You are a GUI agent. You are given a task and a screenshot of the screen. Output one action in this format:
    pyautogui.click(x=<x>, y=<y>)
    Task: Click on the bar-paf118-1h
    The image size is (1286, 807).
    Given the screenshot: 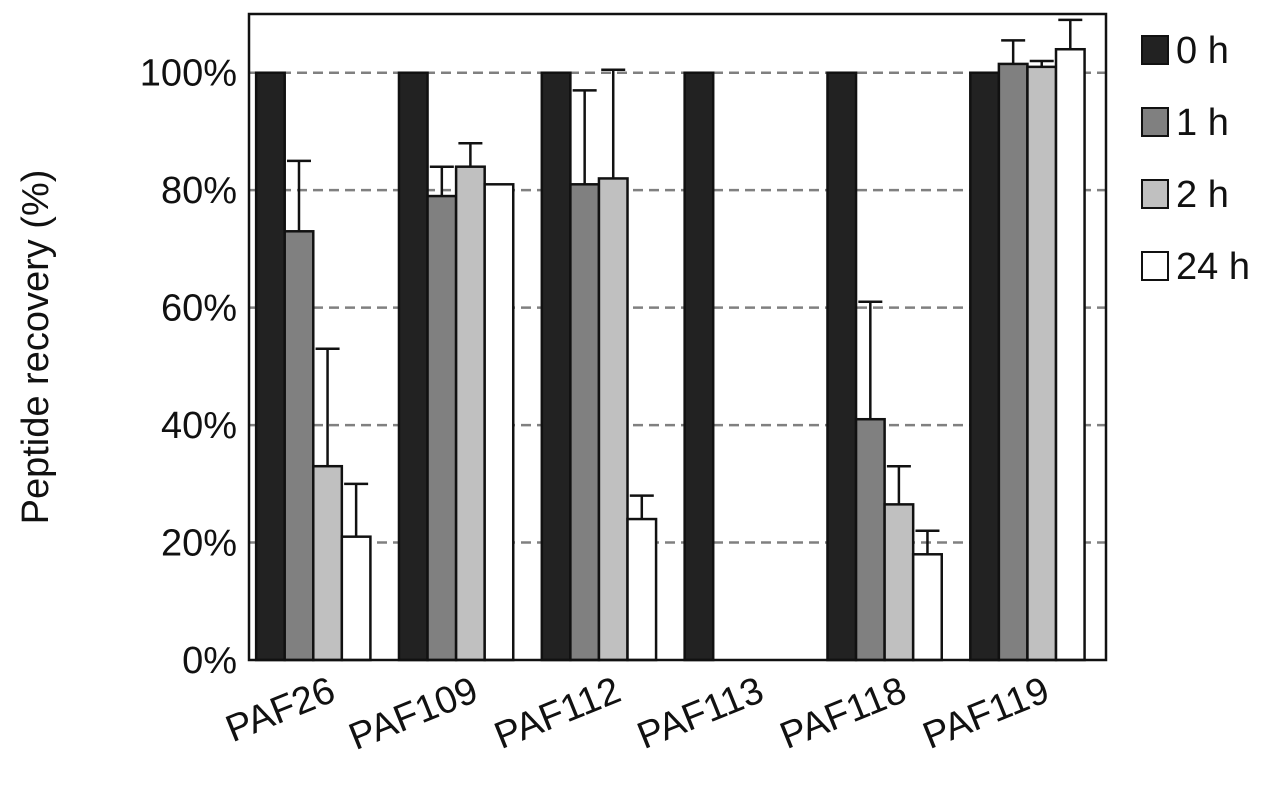 What is the action you would take?
    pyautogui.click(x=870, y=539)
    